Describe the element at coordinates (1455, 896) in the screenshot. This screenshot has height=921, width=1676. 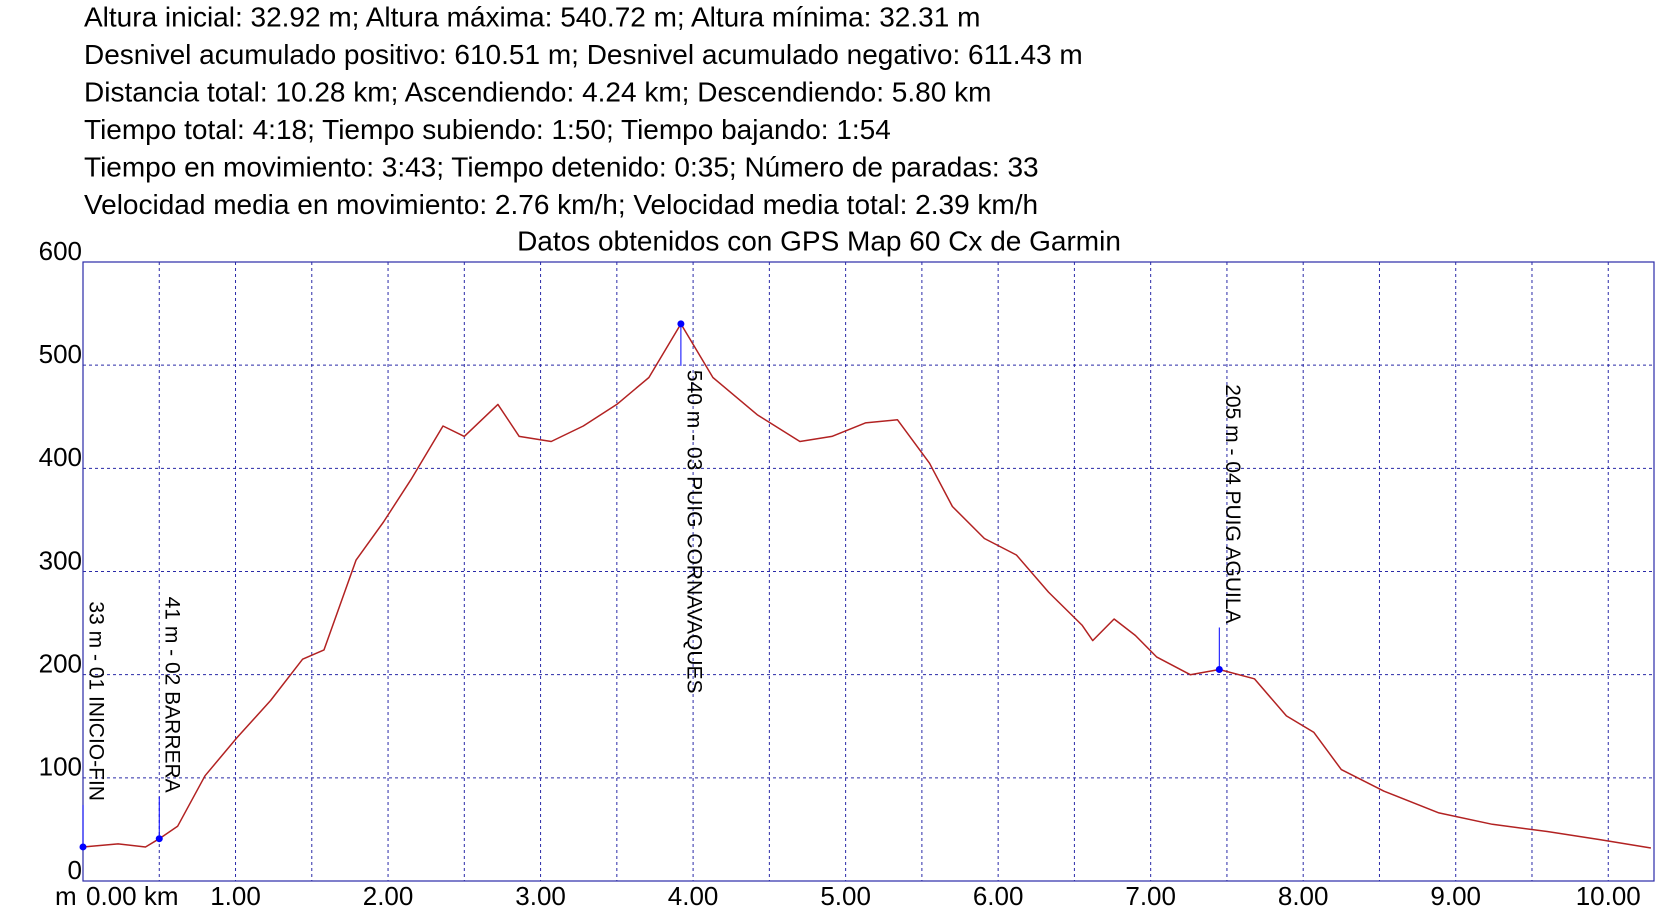
I see `x-tick-label: 9.00` at that location.